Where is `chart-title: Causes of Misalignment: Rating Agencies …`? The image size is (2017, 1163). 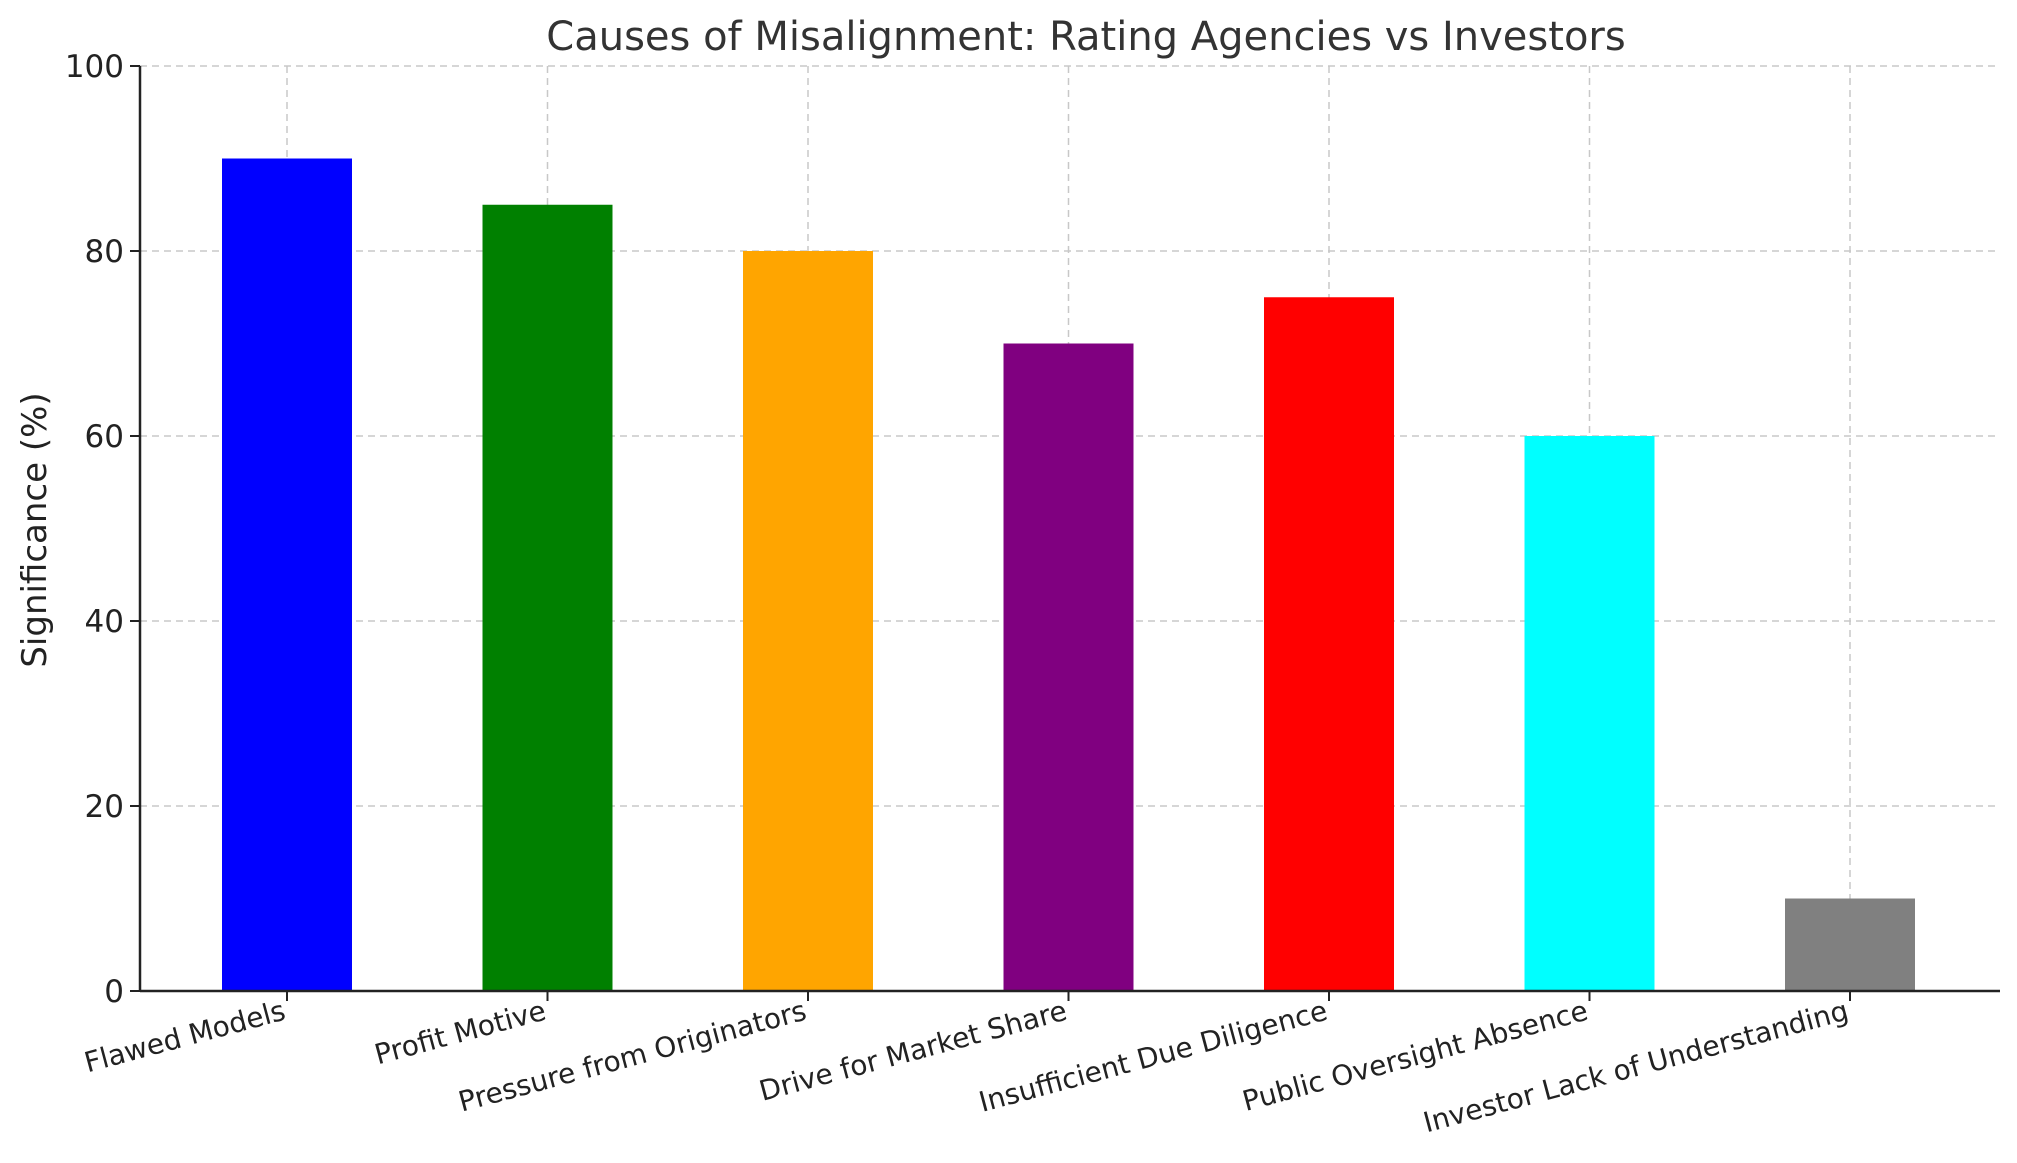 chart-title: Causes of Misalignment: Rating Agencies … is located at coordinates (1085, 37).